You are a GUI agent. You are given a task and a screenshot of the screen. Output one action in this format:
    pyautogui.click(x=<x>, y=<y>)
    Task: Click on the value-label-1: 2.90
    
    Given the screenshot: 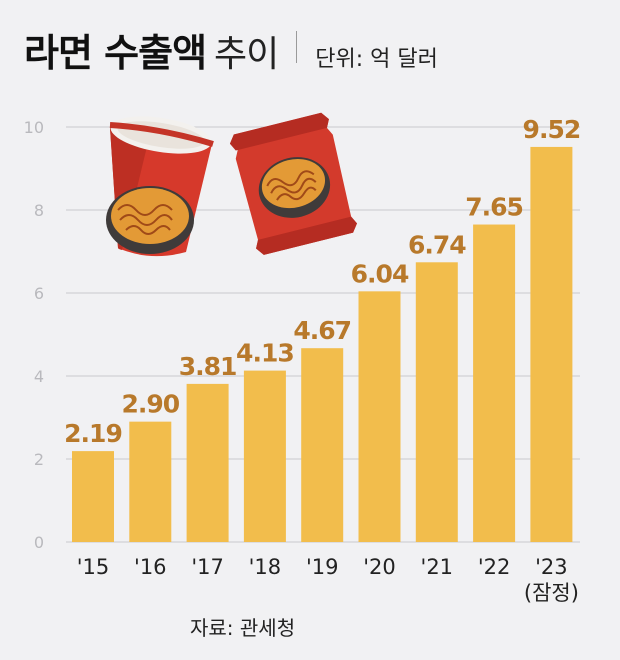 What is the action you would take?
    pyautogui.click(x=150, y=404)
    